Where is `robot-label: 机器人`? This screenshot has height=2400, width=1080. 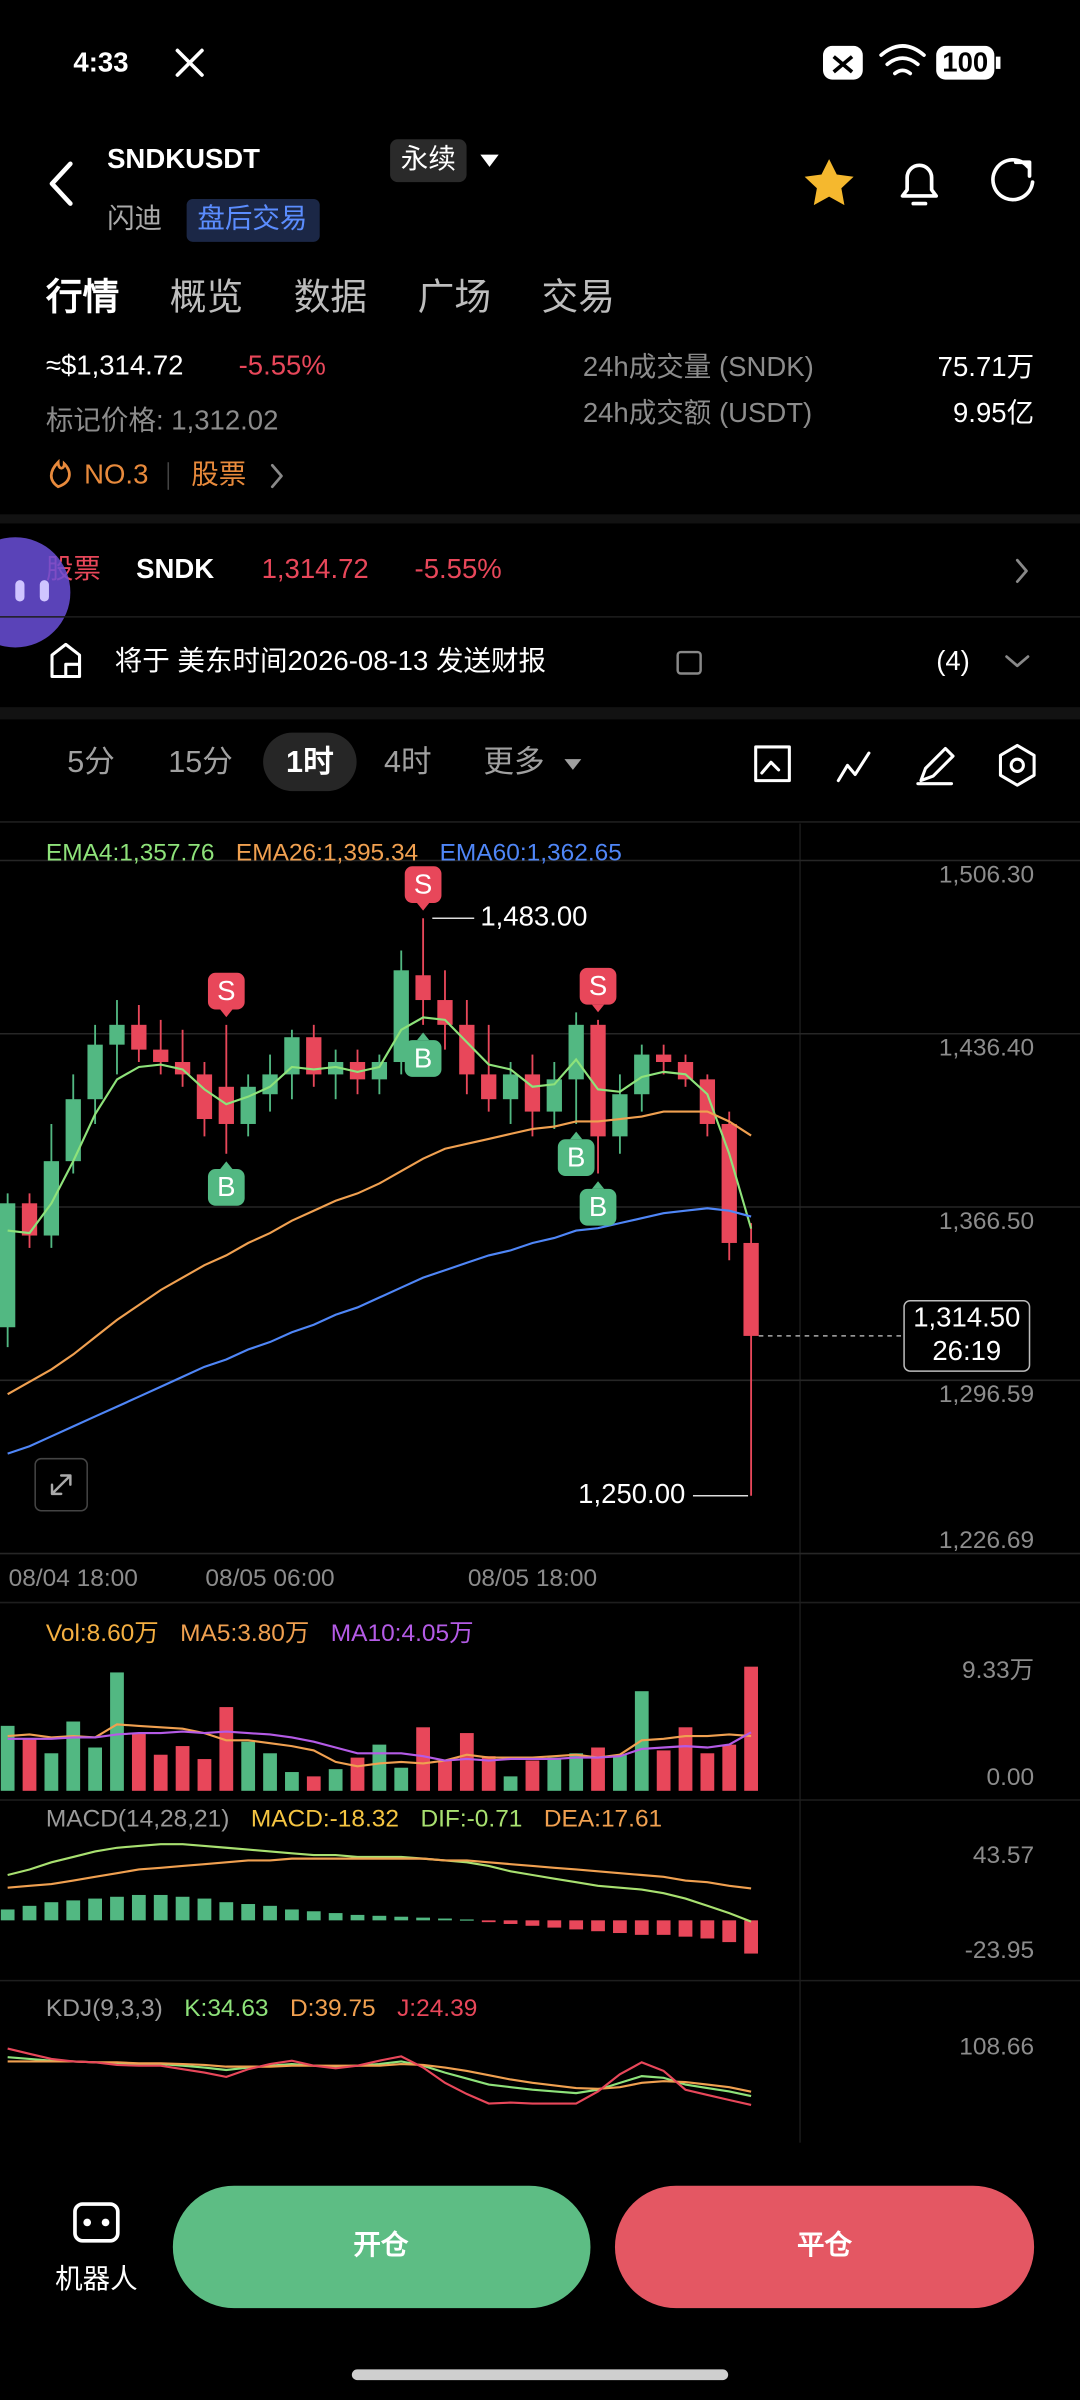 robot-label: 机器人 is located at coordinates (96, 2278).